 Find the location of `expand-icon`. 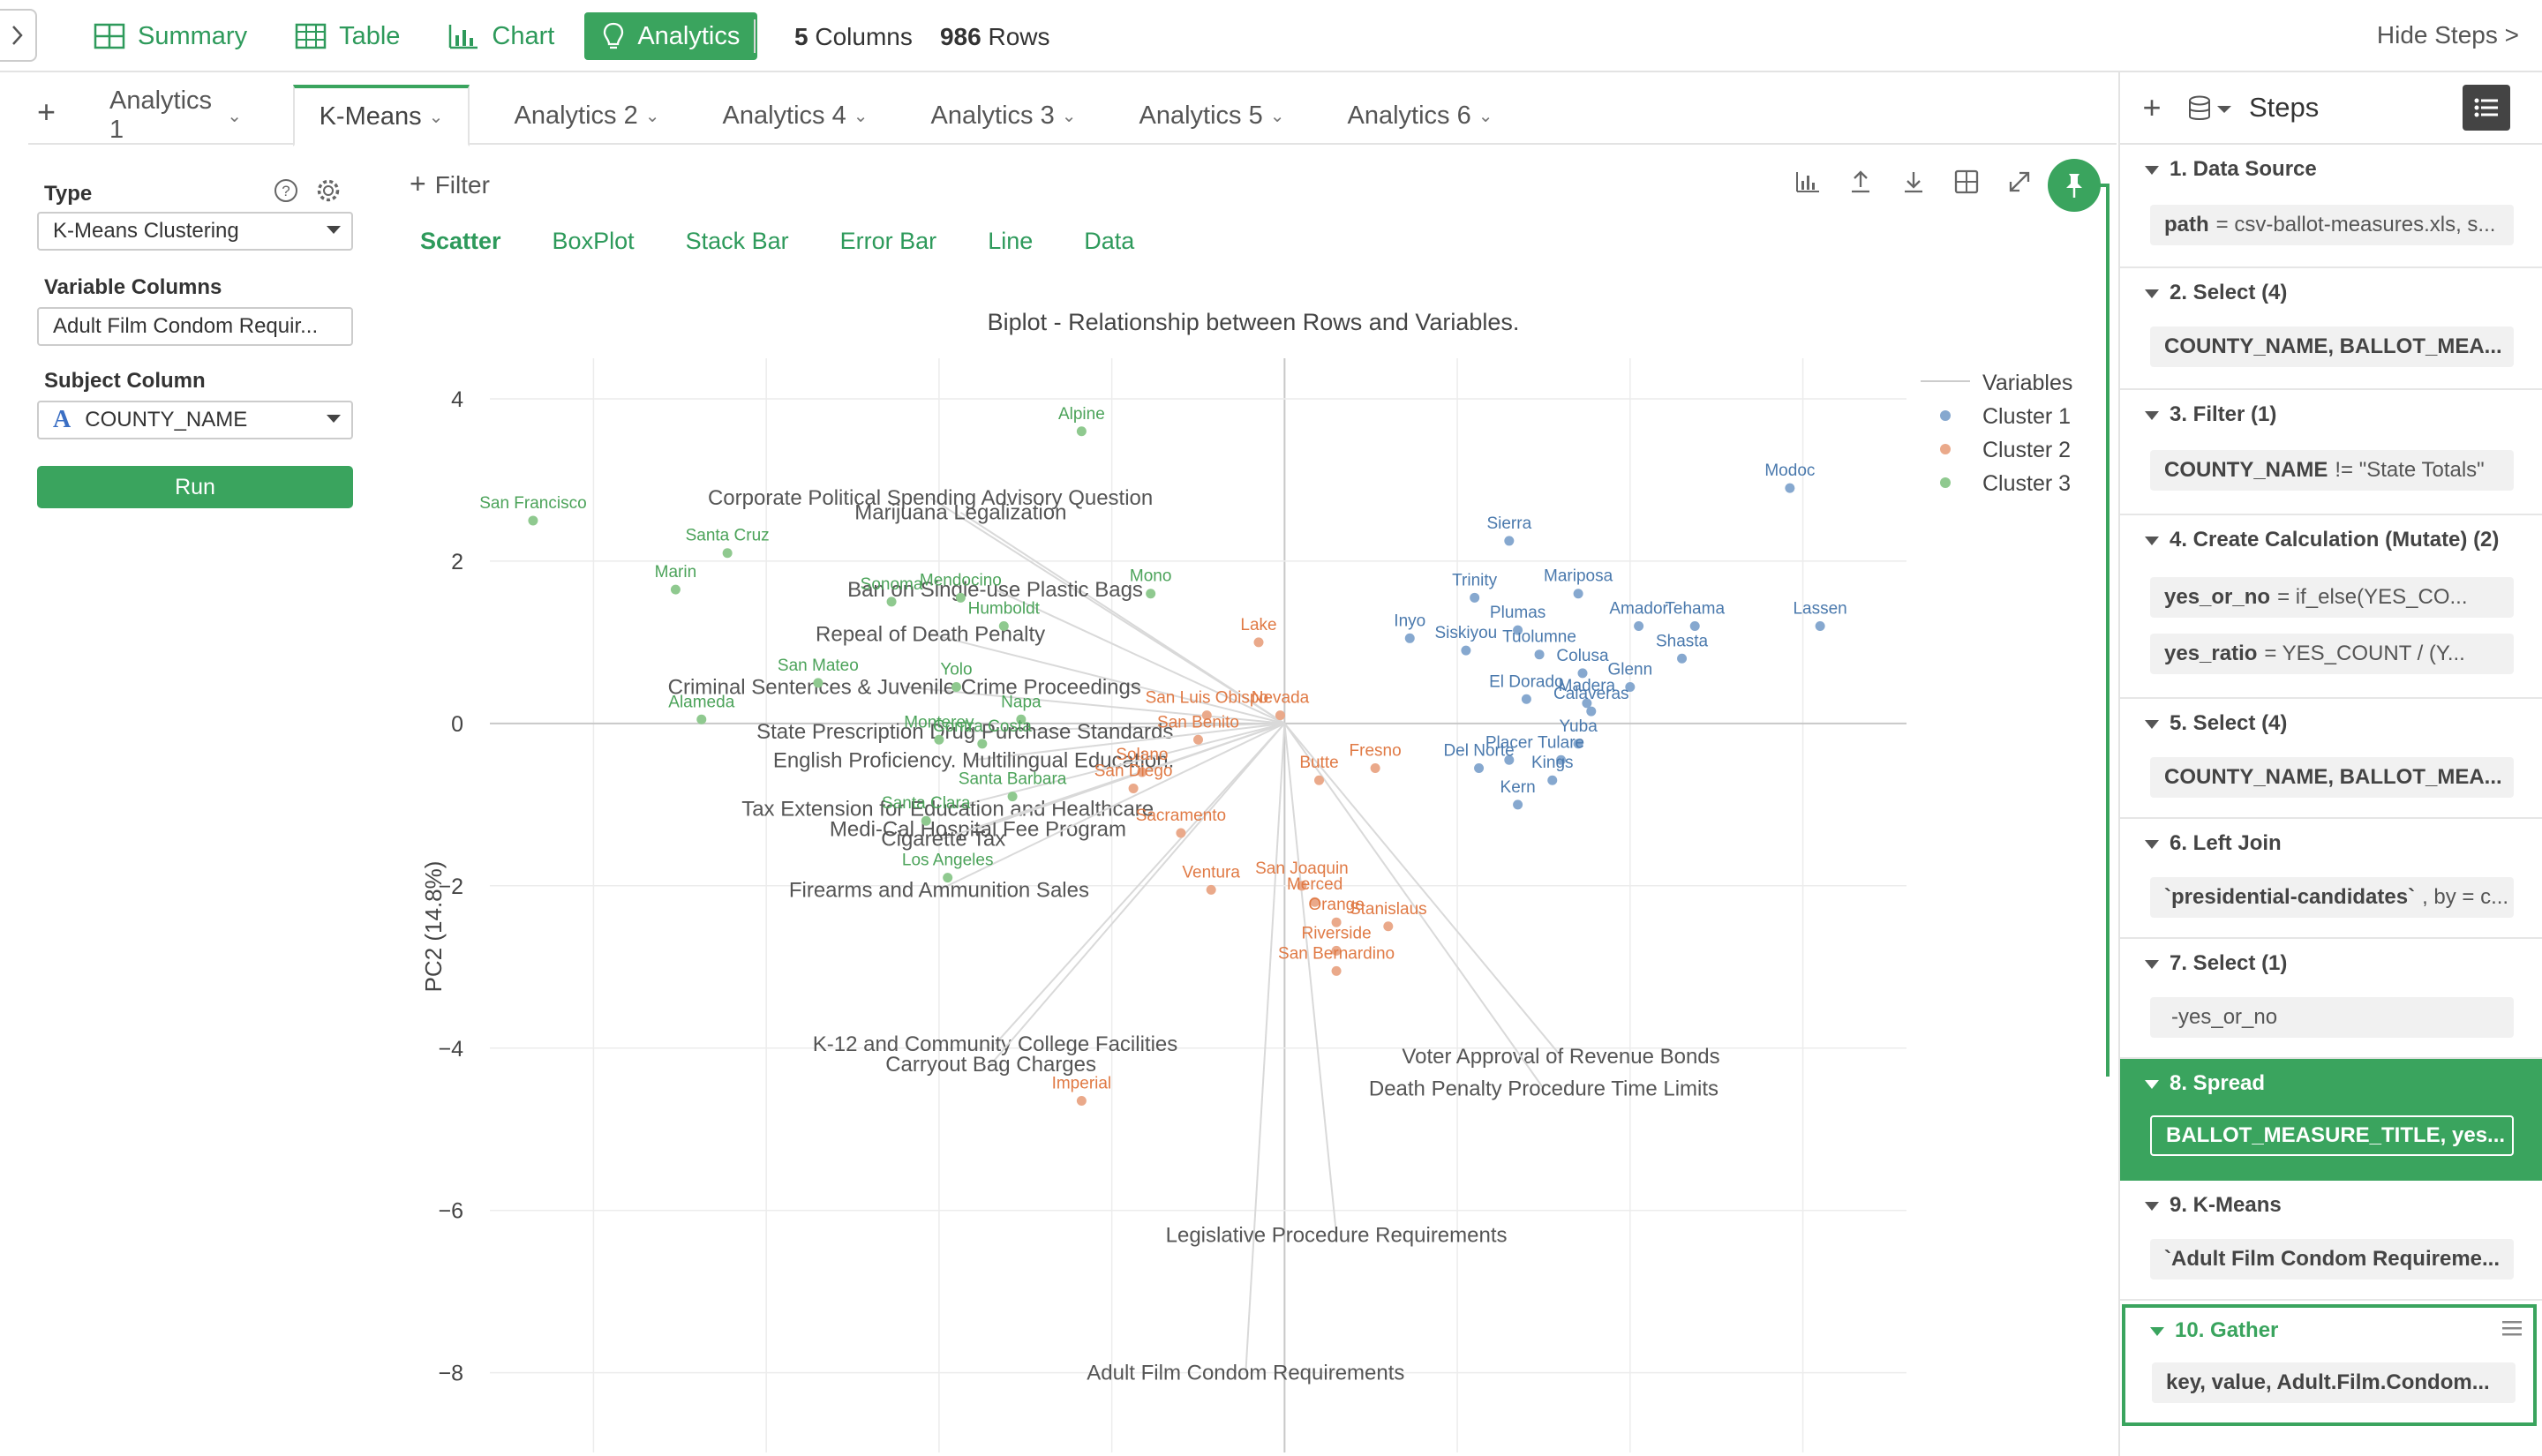

expand-icon is located at coordinates (2019, 182).